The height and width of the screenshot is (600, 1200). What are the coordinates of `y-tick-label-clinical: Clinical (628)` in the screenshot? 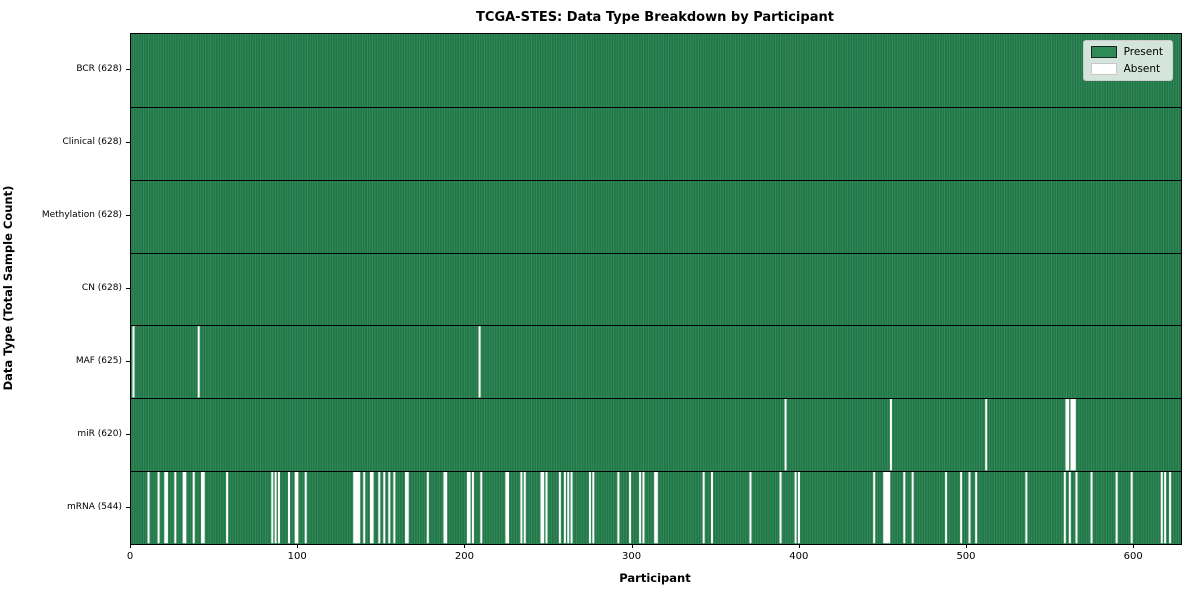 It's located at (92, 142).